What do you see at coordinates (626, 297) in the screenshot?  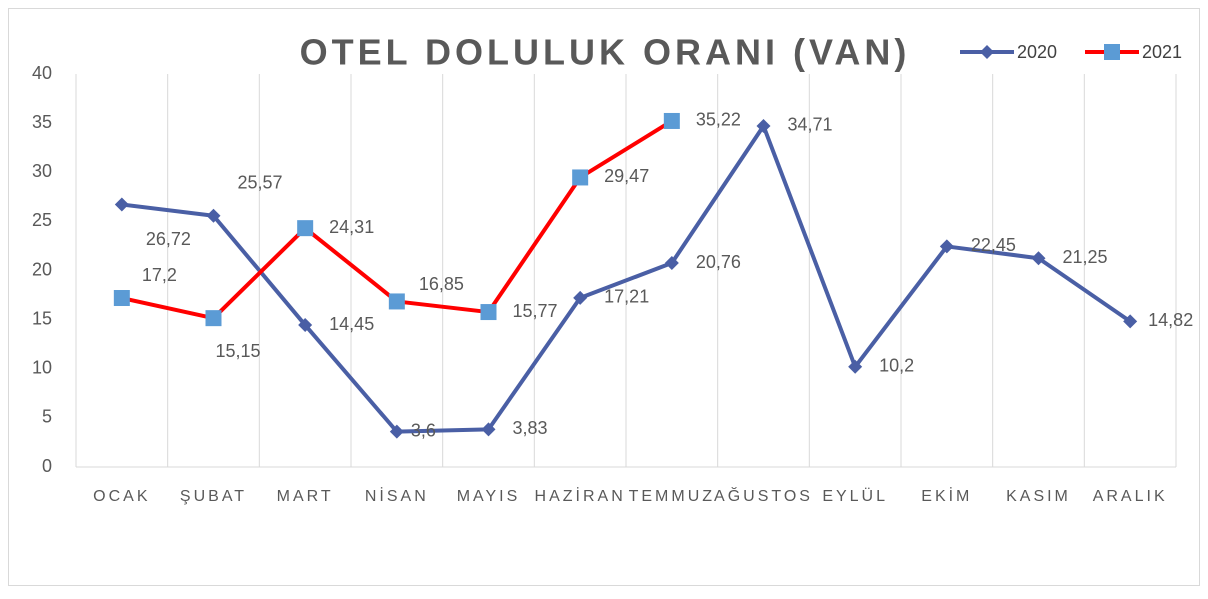 I see `data-label: 17,21` at bounding box center [626, 297].